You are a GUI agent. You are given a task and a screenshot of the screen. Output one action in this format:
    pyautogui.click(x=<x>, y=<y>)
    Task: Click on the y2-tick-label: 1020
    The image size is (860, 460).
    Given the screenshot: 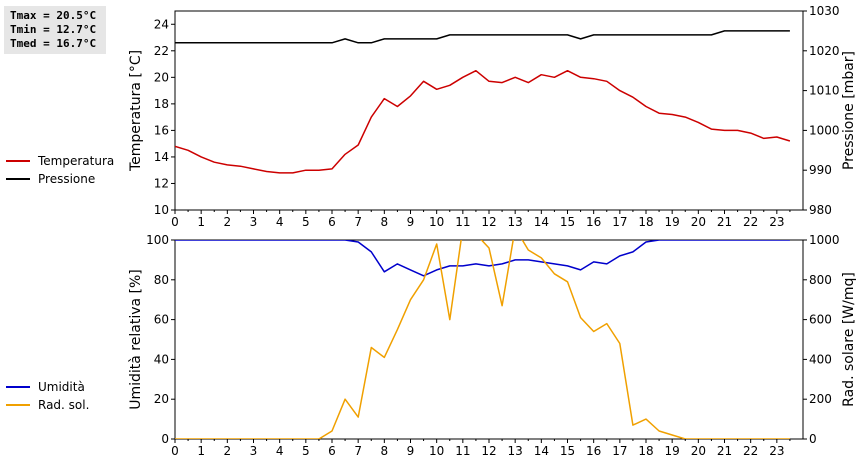 What is the action you would take?
    pyautogui.click(x=824, y=51)
    